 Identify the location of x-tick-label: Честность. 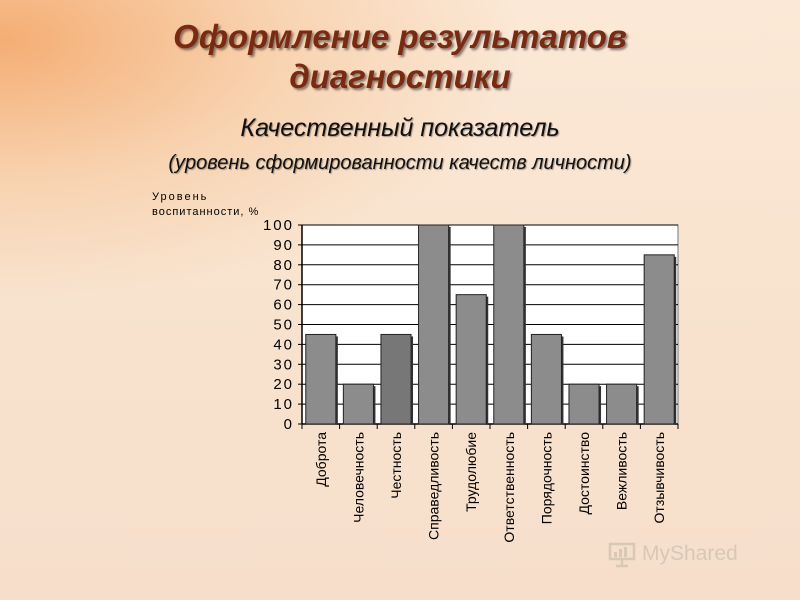
(396, 465).